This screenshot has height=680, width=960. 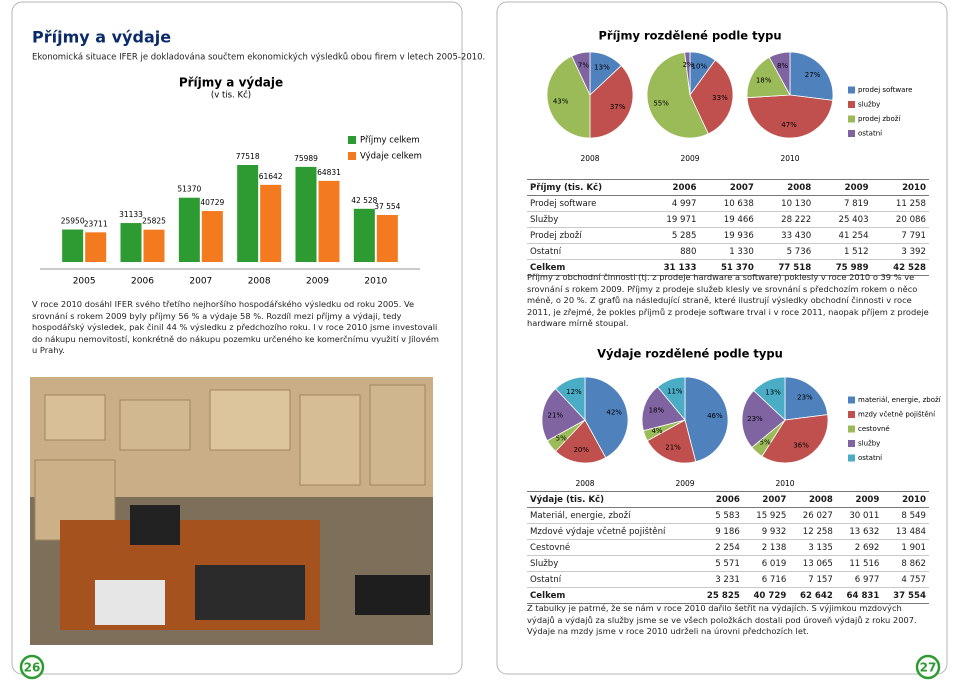 I want to click on legend-label: mzdy včetně pojištění, so click(x=897, y=415).